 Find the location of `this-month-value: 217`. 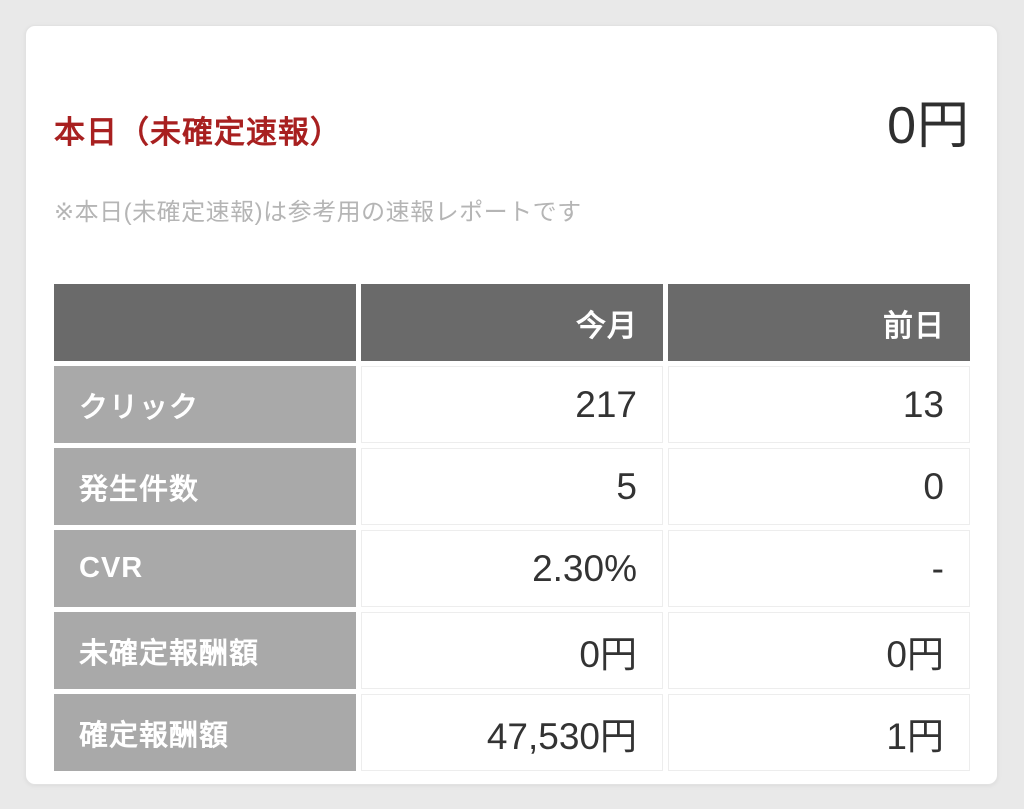

this-month-value: 217 is located at coordinates (512, 404).